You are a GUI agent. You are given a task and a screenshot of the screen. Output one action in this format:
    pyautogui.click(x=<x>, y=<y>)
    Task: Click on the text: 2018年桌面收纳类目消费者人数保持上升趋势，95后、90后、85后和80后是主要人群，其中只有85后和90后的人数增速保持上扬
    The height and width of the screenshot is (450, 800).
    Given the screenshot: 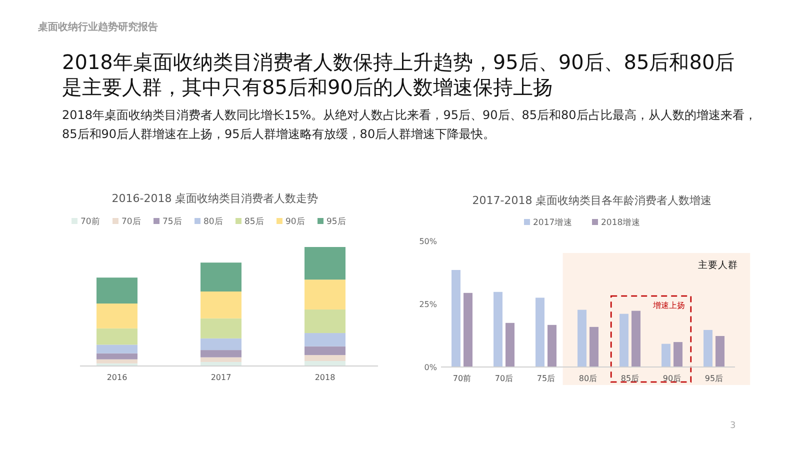 What is the action you would take?
    pyautogui.click(x=399, y=75)
    